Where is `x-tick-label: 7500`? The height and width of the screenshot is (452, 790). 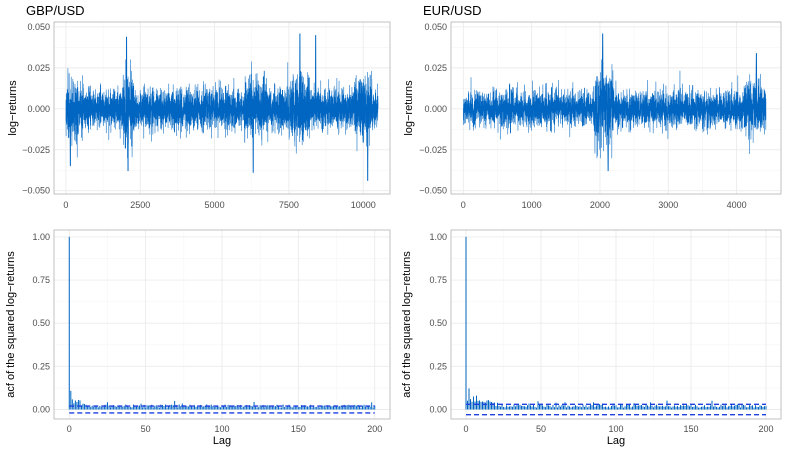 x-tick-label: 7500 is located at coordinates (289, 205).